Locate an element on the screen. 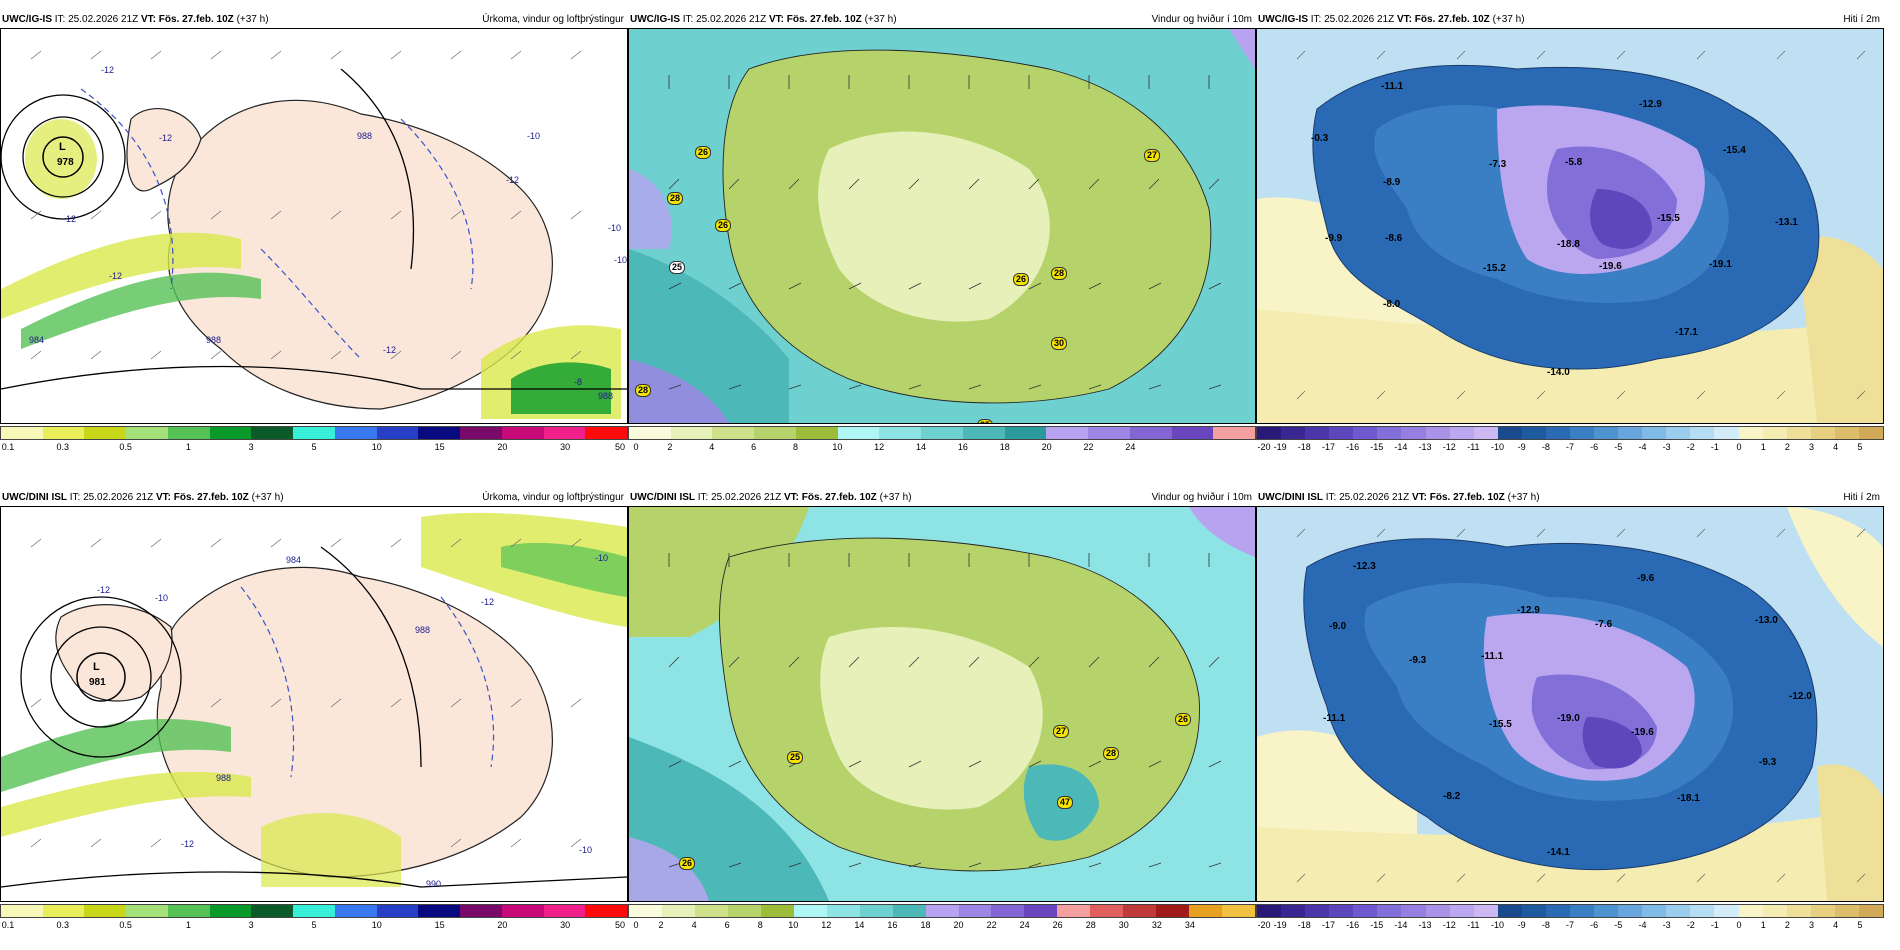  temp-label: -18.8 is located at coordinates (1568, 244).